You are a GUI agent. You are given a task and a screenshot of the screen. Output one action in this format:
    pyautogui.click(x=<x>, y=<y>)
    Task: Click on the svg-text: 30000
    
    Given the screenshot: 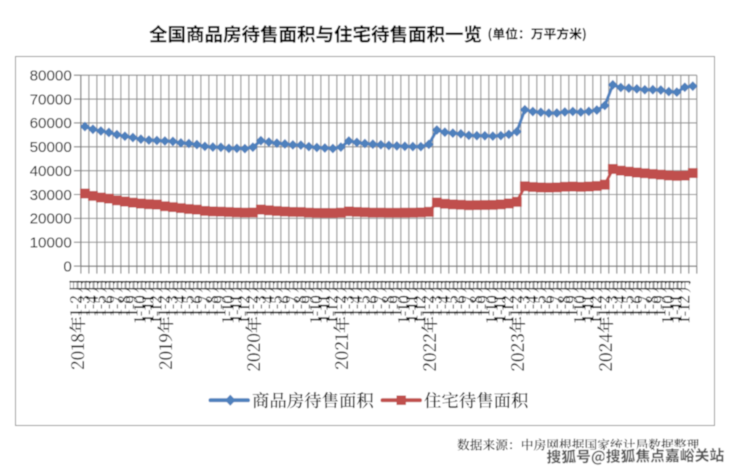 What is the action you would take?
    pyautogui.click(x=51, y=195)
    